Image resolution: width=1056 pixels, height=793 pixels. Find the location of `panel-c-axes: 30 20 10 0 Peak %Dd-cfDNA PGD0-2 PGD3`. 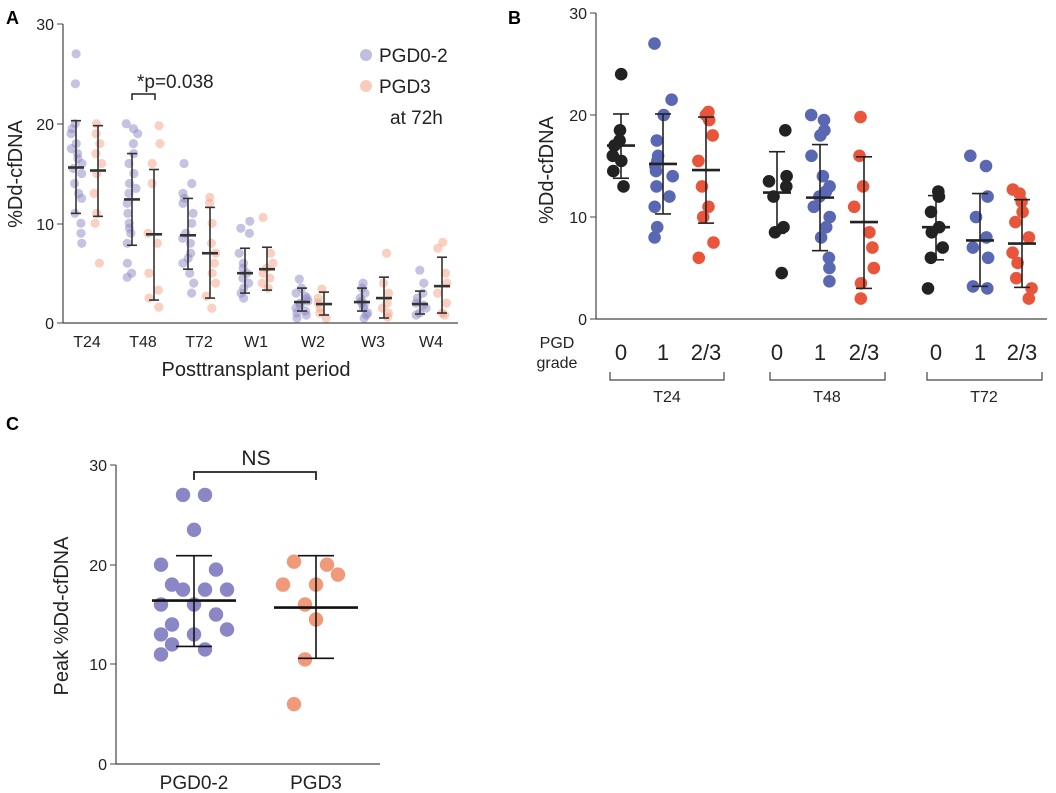

panel-c-axes: 30 20 10 0 Peak %Dd-cfDNA PGD0-2 PGD3 is located at coordinates (215, 625).